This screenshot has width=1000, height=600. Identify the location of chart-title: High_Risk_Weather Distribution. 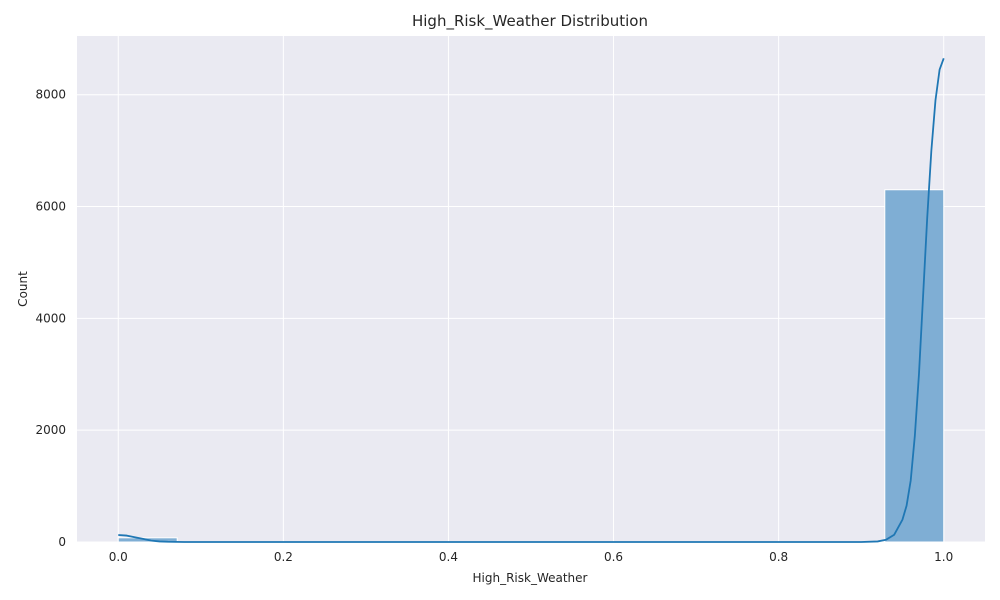
(530, 21).